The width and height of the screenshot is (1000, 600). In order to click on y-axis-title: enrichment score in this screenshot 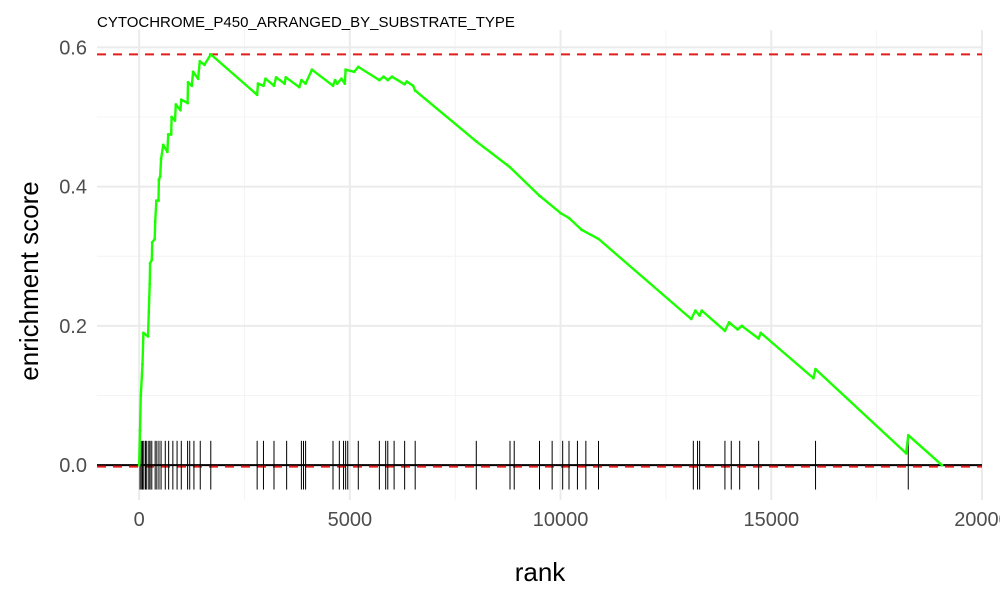, I will do `click(29, 280)`.